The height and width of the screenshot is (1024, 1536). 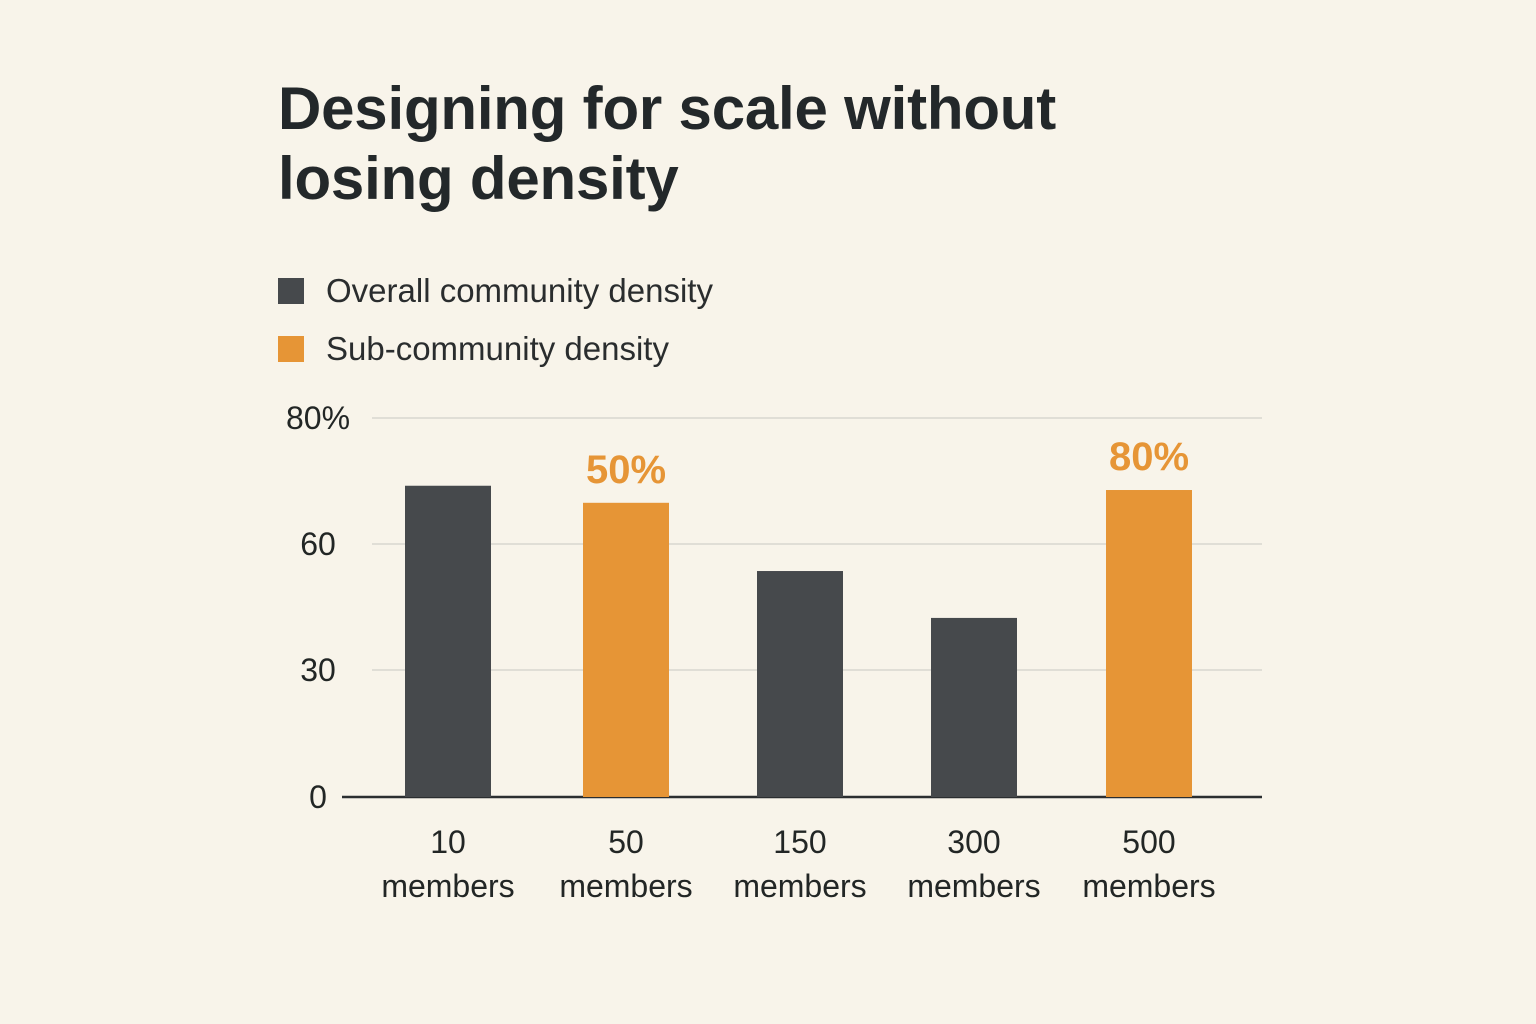 I want to click on data-label: 80%, so click(x=1149, y=457).